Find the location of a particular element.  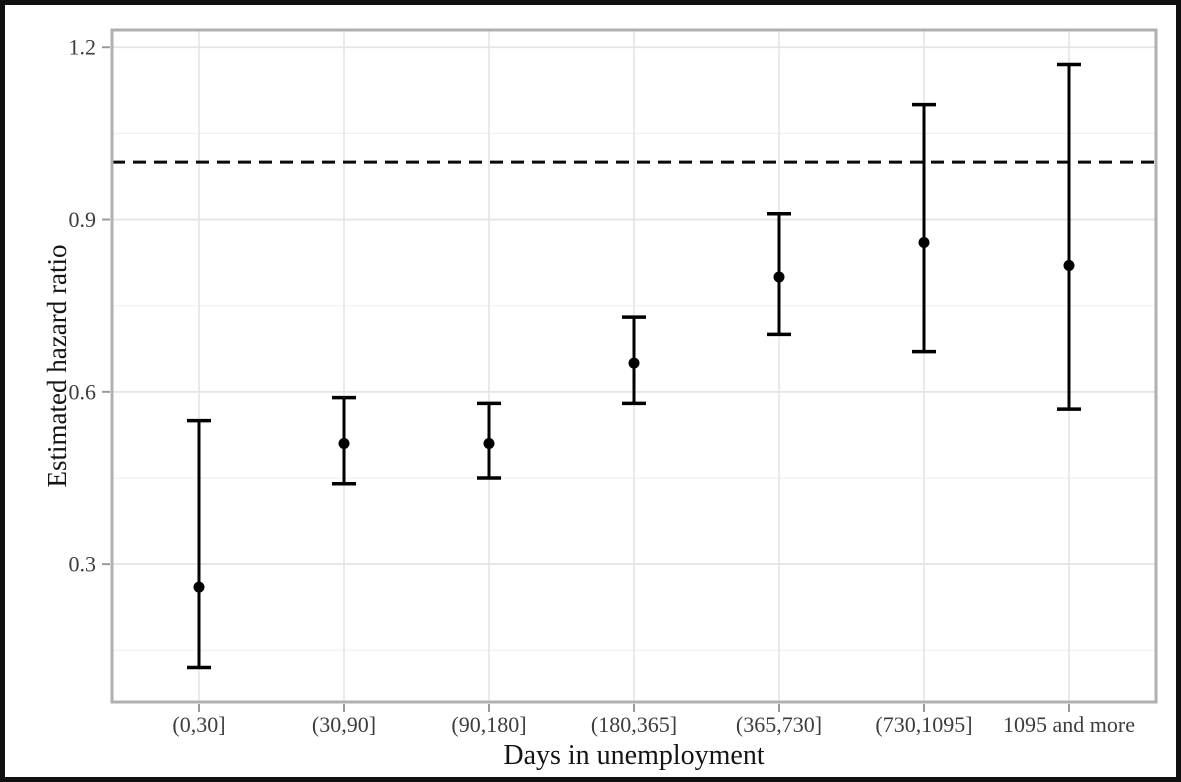

error-bar-(30,90] is located at coordinates (344, 440).